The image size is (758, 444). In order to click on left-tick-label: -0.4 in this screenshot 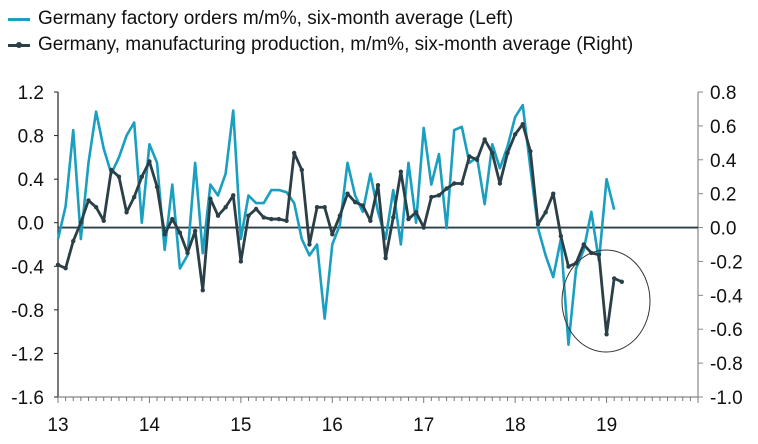, I will do `click(27, 267)`.